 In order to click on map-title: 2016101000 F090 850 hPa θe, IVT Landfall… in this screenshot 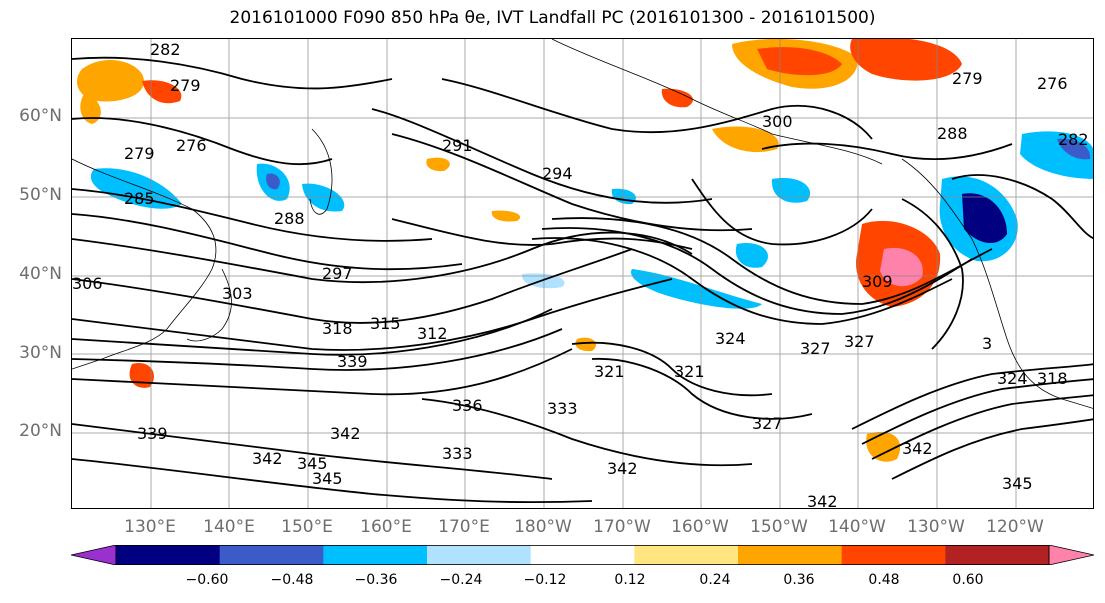, I will do `click(552, 18)`.